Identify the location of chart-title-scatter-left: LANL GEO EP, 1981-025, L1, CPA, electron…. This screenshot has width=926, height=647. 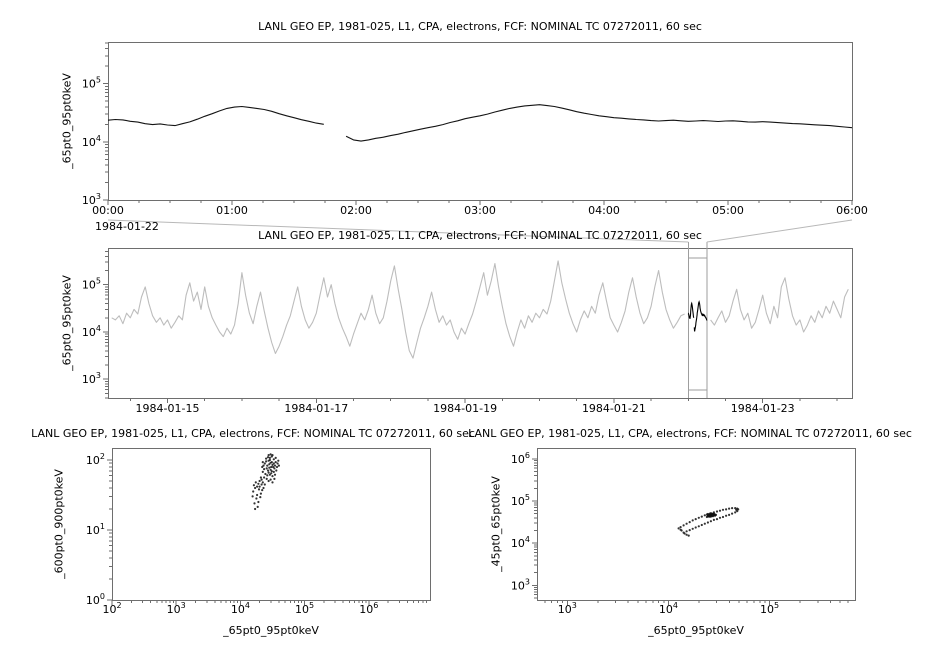
(253, 433).